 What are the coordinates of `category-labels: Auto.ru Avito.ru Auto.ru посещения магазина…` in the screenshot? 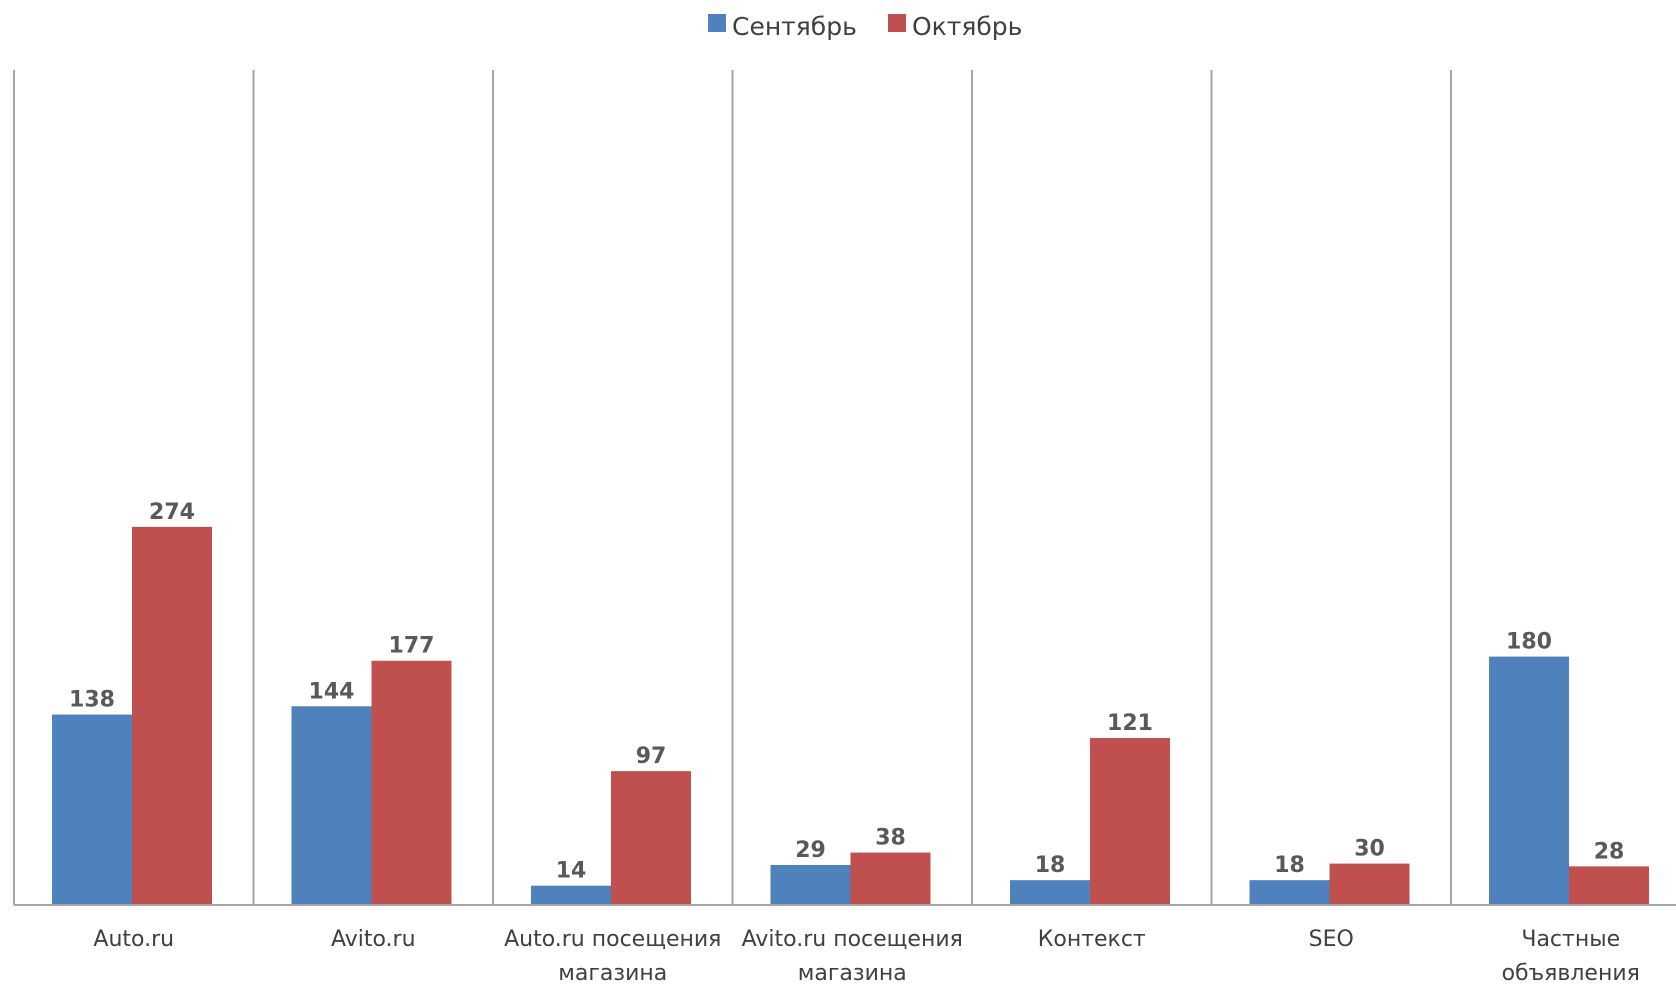 It's located at (866, 956).